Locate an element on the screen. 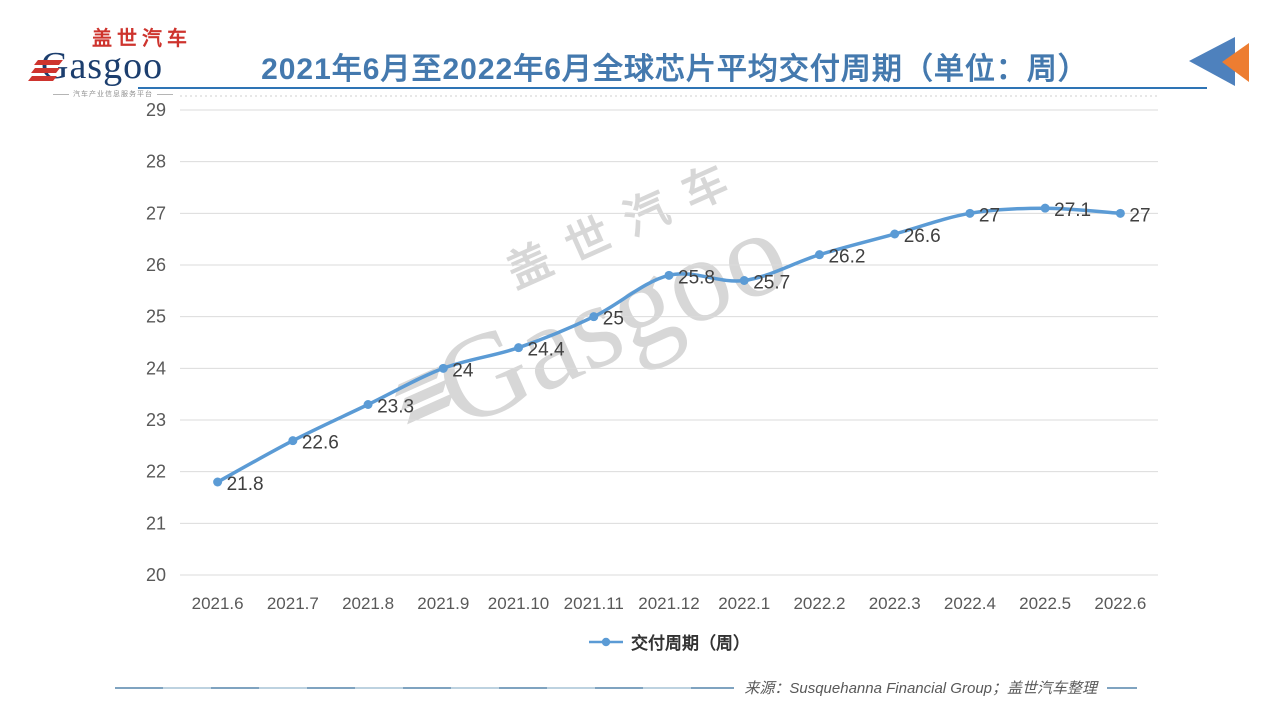  tagline-left-dash is located at coordinates (61, 94).